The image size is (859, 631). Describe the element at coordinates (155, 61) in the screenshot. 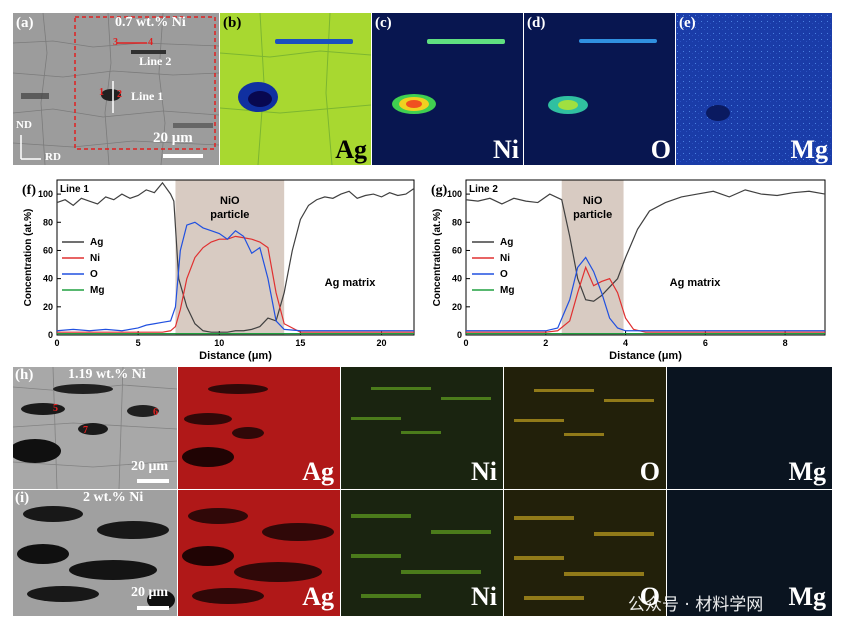

I see `panel-a-line2-label: Line 2` at that location.